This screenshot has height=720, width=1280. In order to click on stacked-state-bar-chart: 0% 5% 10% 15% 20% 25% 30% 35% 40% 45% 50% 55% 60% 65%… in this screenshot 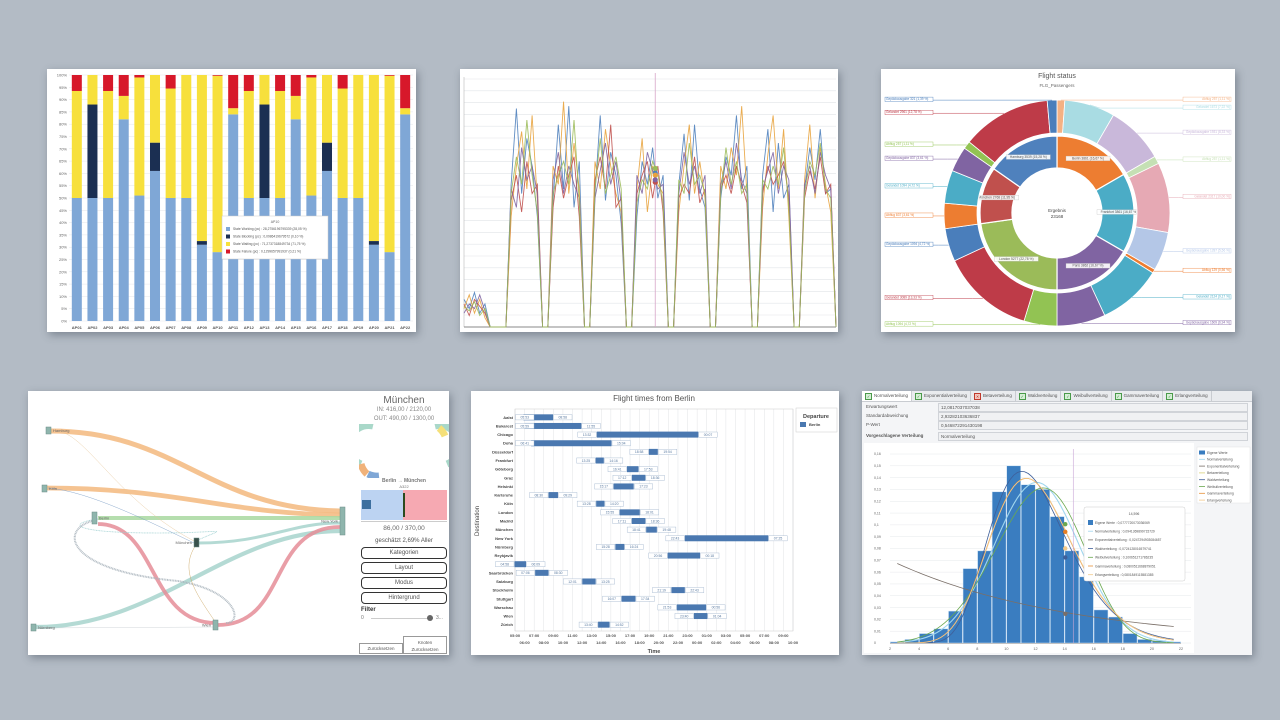, I will do `click(231, 200)`.